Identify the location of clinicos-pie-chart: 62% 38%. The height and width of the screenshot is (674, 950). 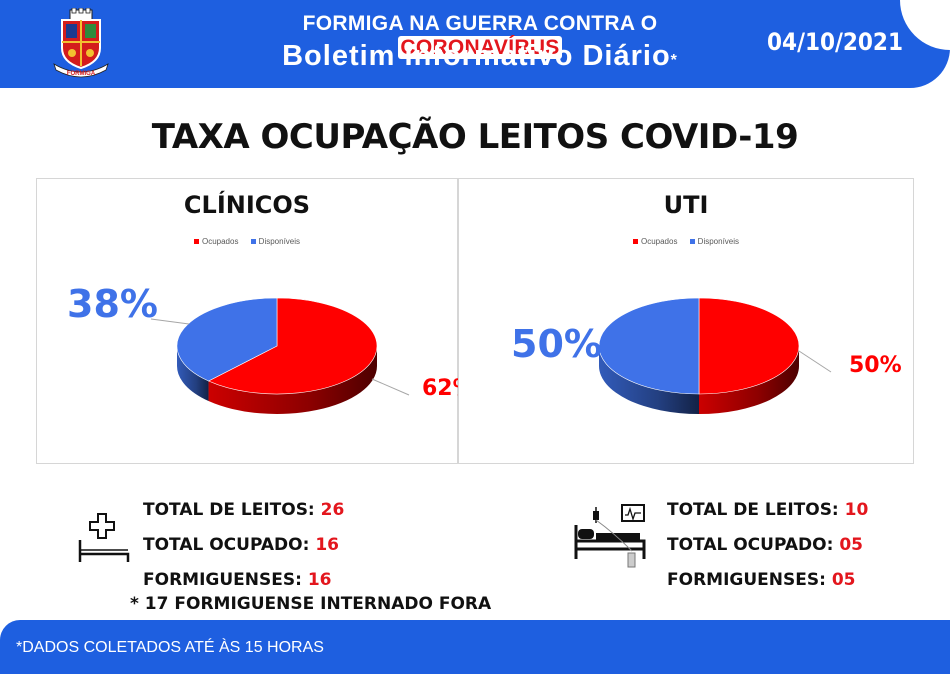
(263, 348).